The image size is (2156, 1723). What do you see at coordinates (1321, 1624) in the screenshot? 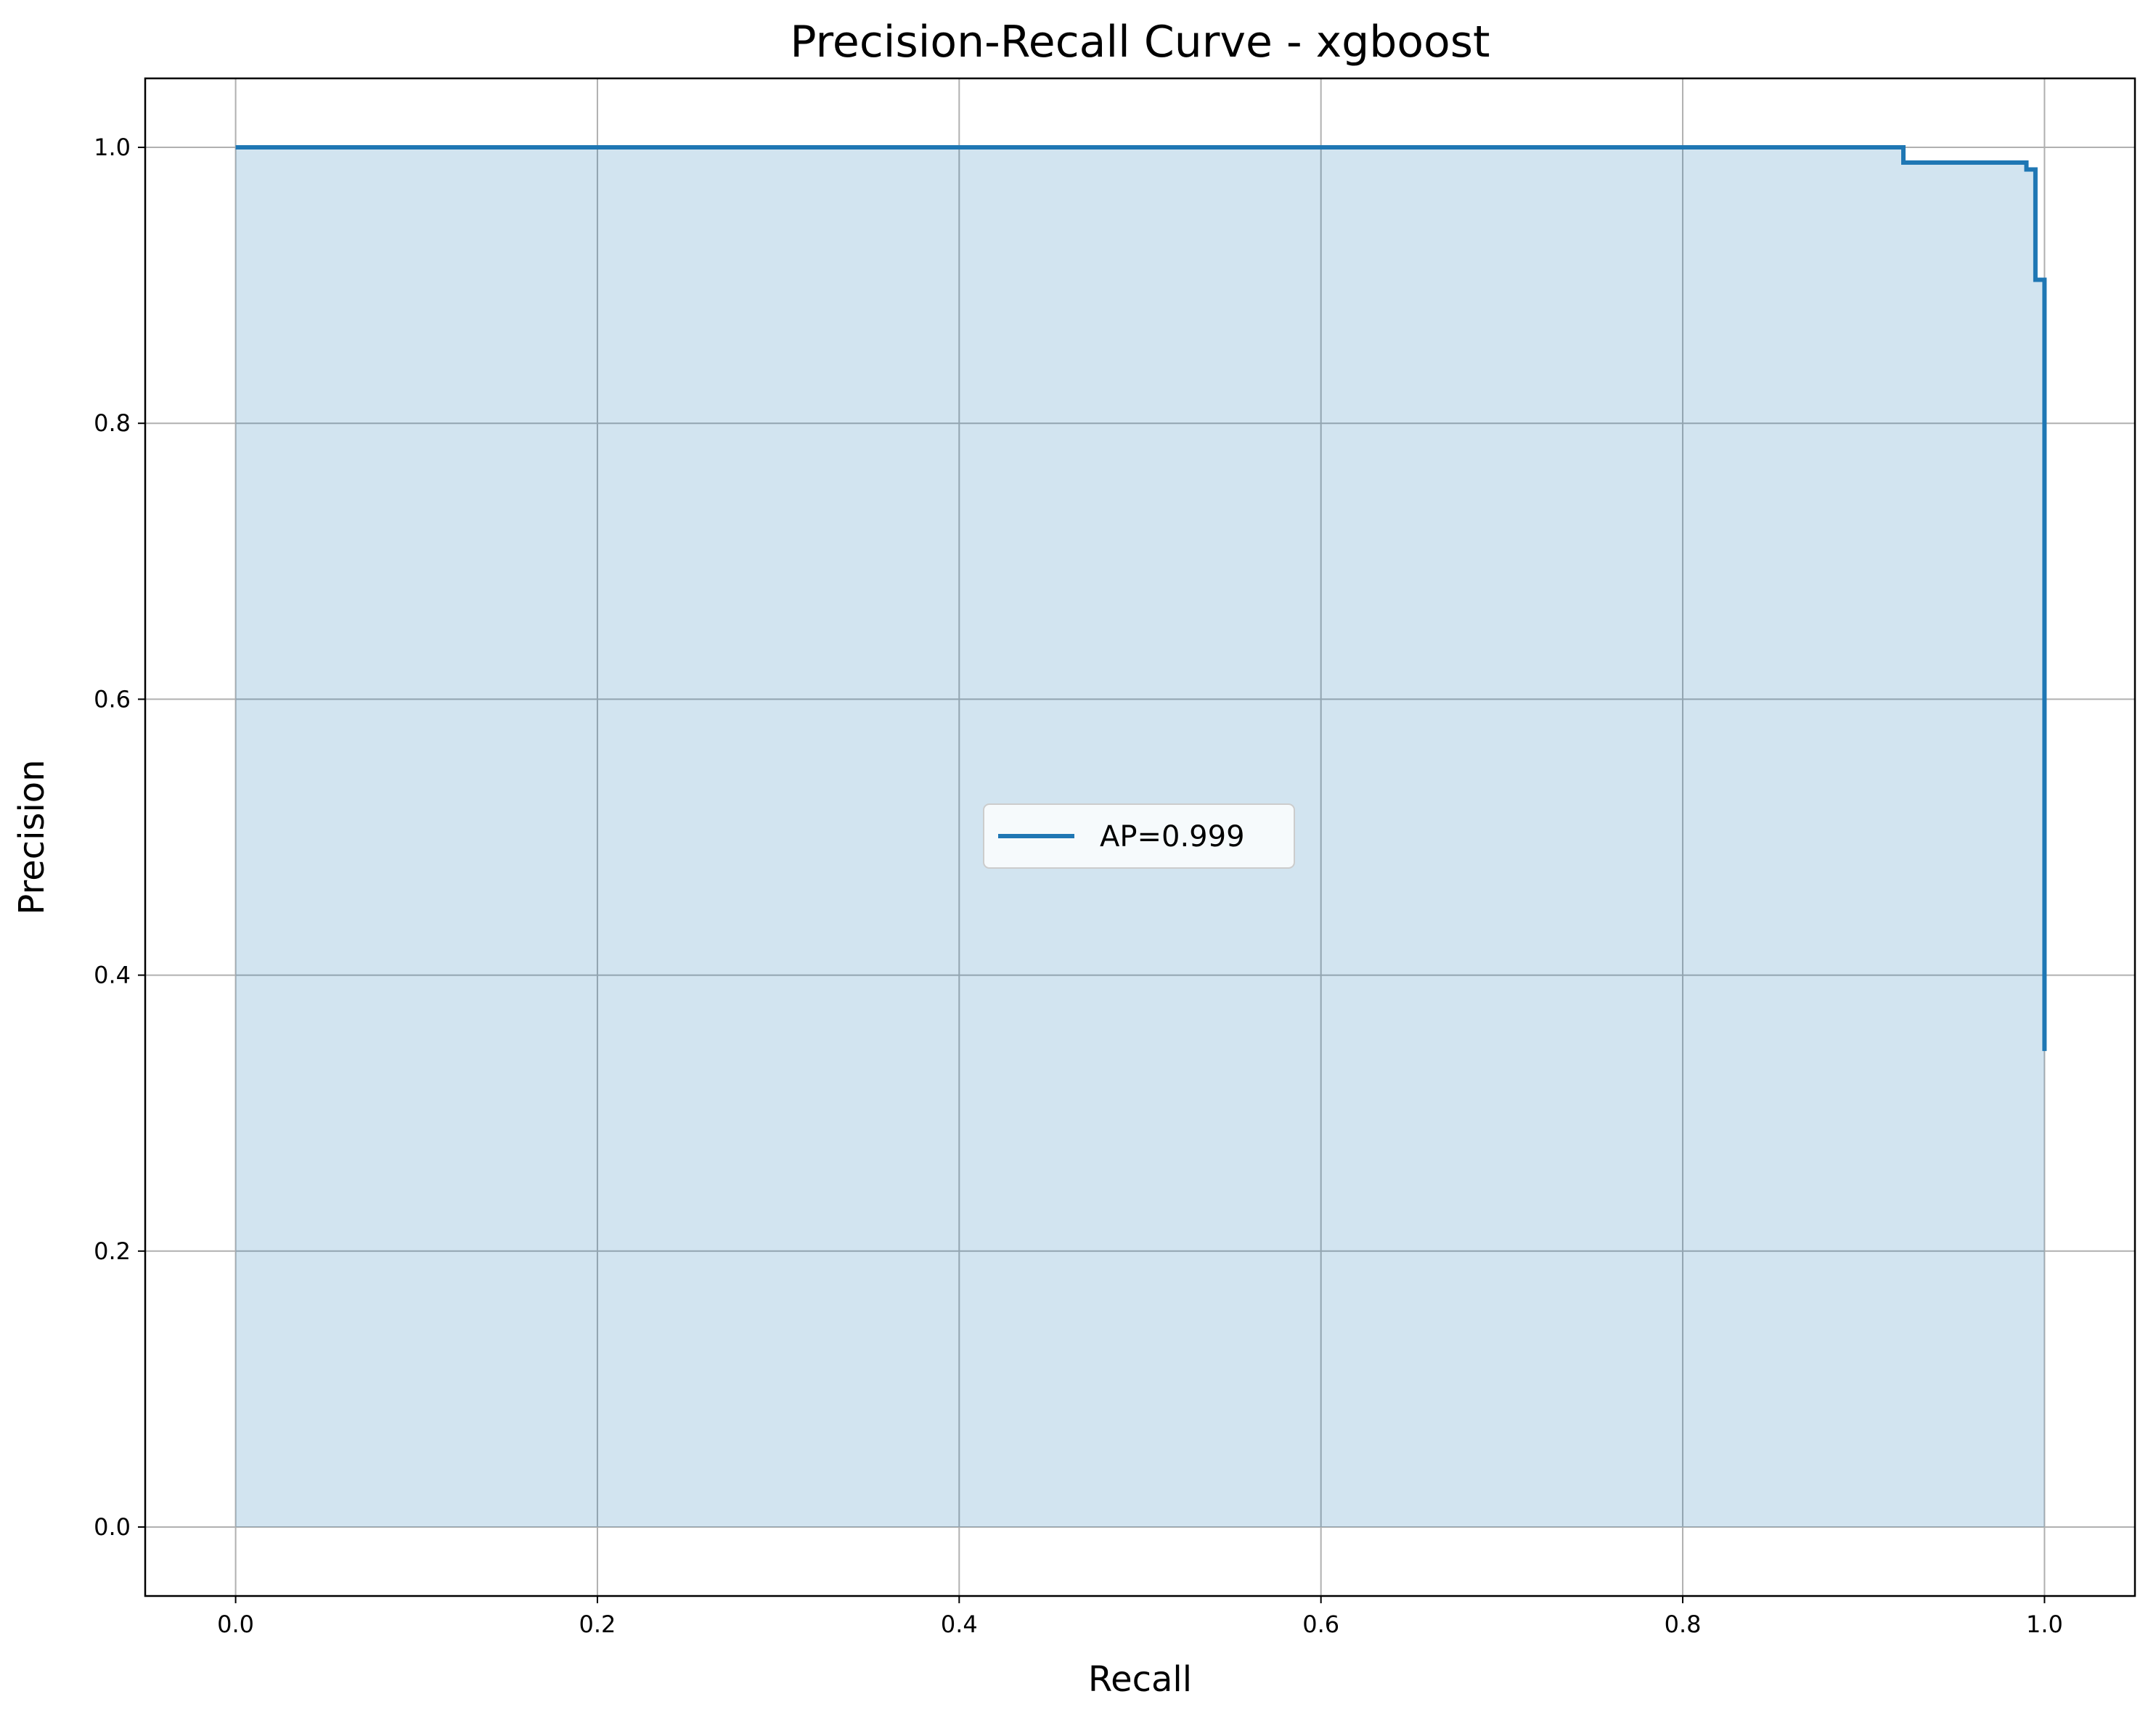
I see `x-tick-label: 0.6` at bounding box center [1321, 1624].